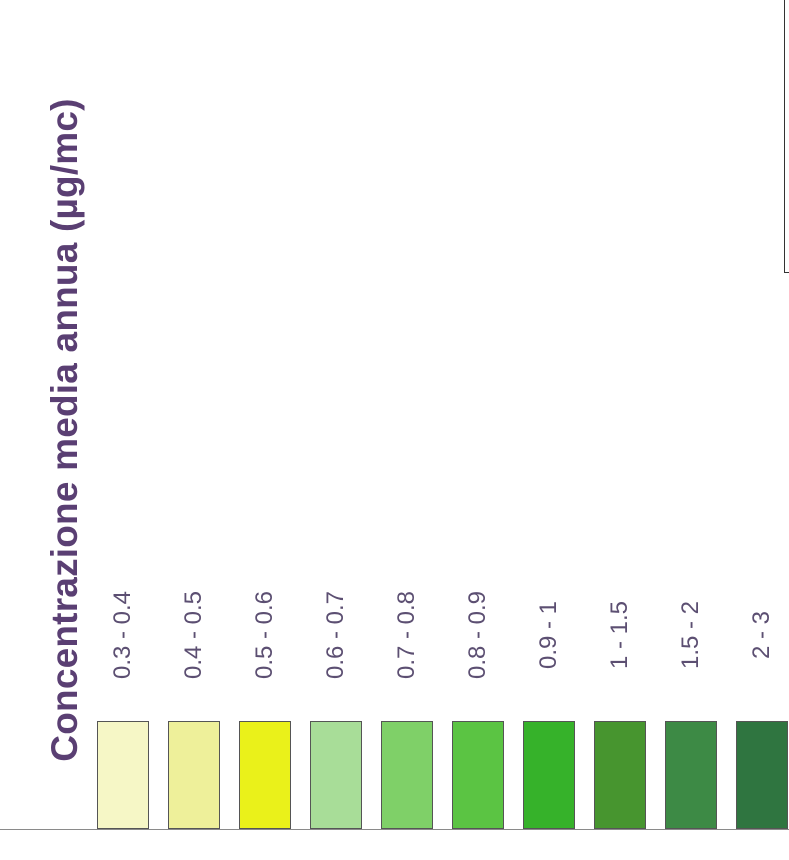 The width and height of the screenshot is (789, 860). What do you see at coordinates (269, 430) in the screenshot?
I see `legend-item: 0.5 - 0.6` at bounding box center [269, 430].